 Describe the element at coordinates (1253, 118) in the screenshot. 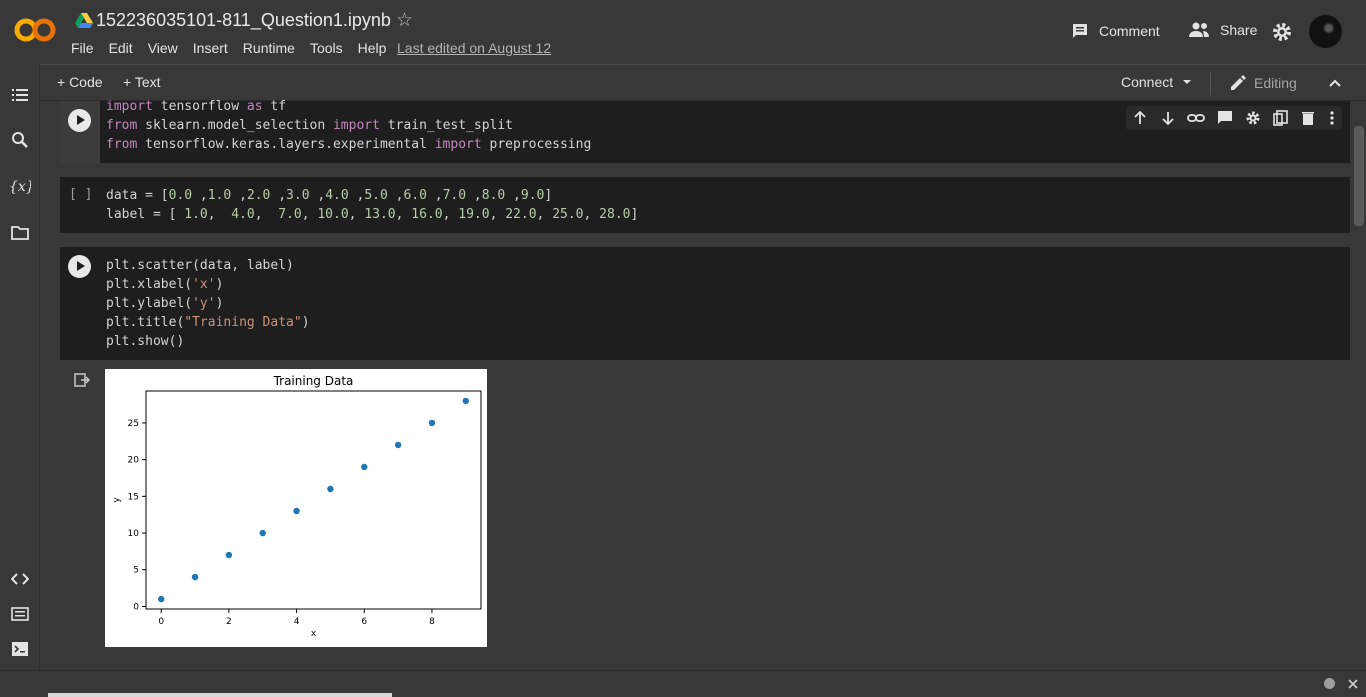

I see `cell-settings-gear-icon` at that location.